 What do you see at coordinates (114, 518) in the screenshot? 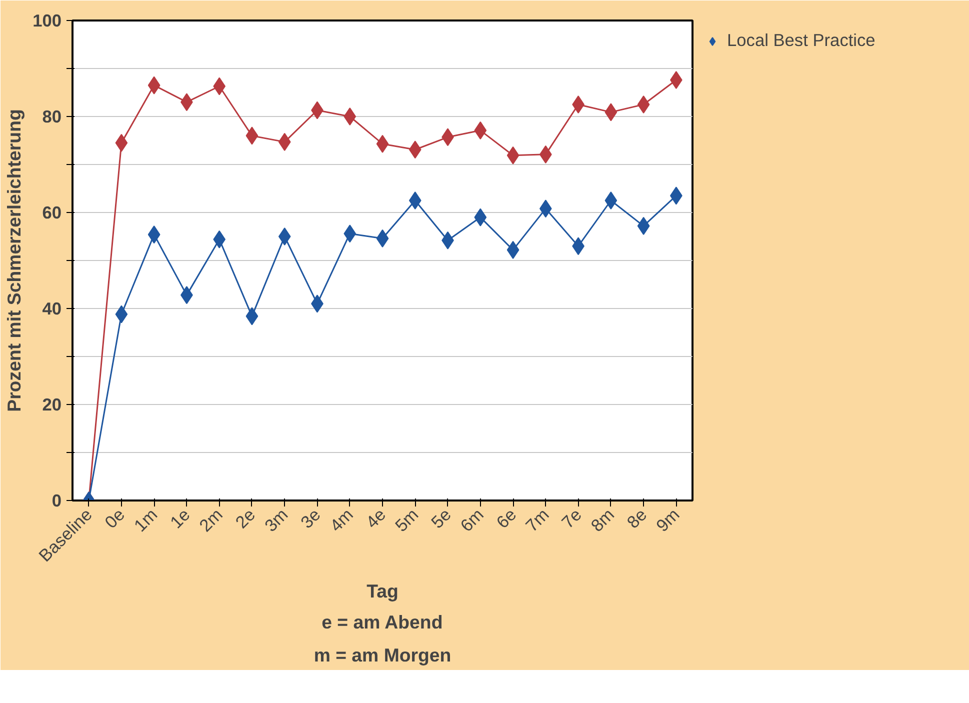
I see `x-tick-label: 0e` at bounding box center [114, 518].